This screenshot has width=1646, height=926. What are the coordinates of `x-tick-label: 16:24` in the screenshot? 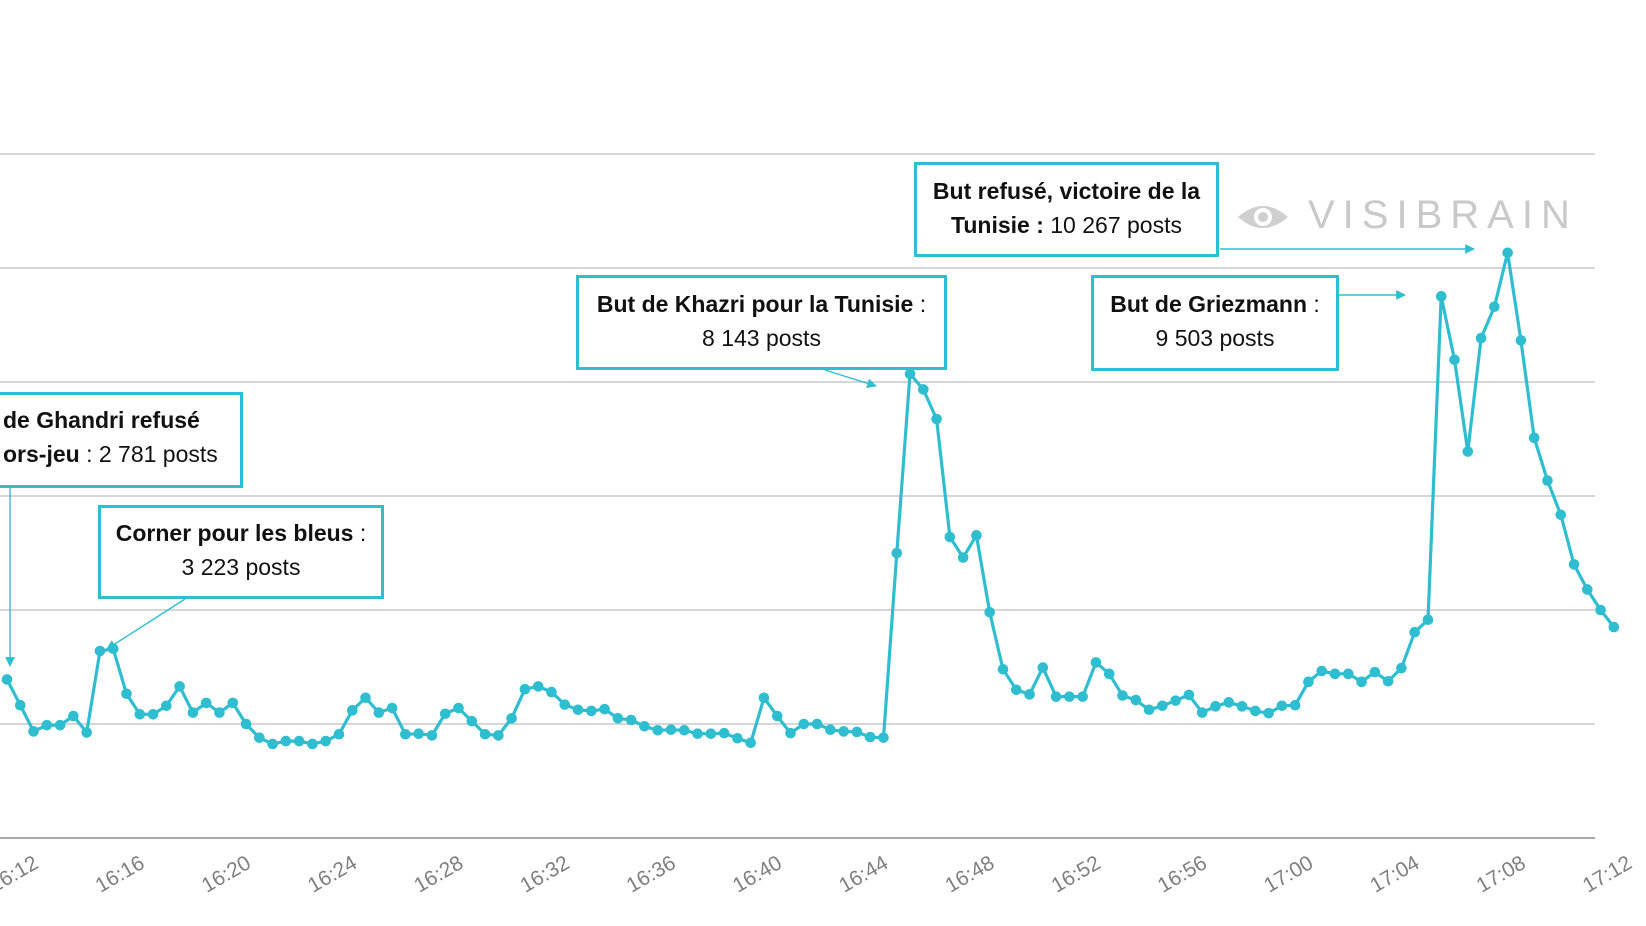 It's located at (332, 874).